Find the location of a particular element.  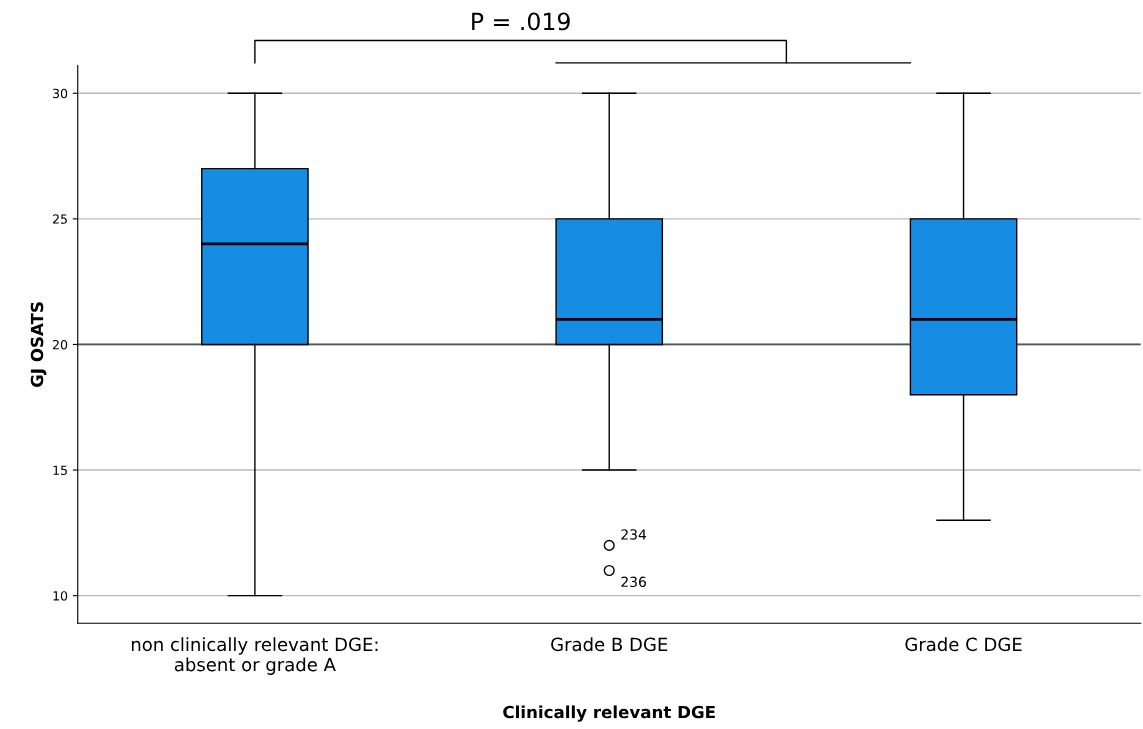

y-tick-label: 20 is located at coordinates (60, 344).